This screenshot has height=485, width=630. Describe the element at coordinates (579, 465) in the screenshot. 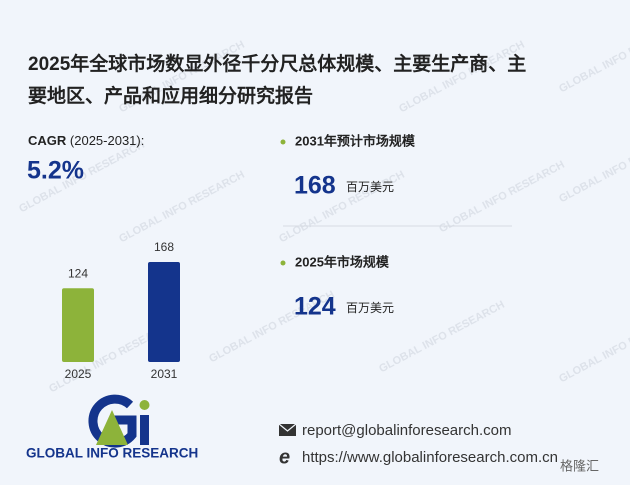

I see `corner-logo: 格隆汇` at that location.